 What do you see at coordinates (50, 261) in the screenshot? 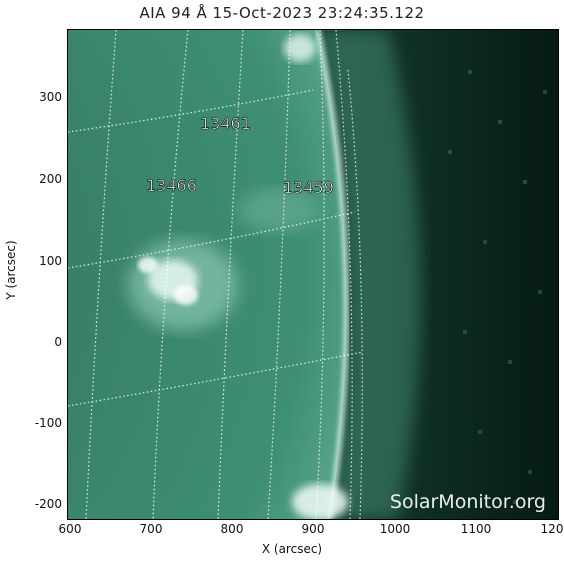
I see `y-tick-label: 100` at bounding box center [50, 261].